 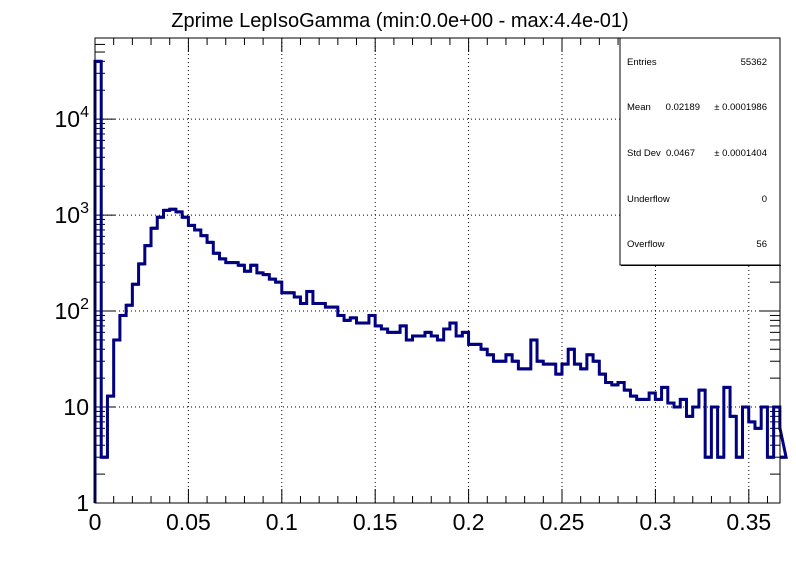 What do you see at coordinates (648, 199) in the screenshot?
I see `stats-underflow-label: Underflow` at bounding box center [648, 199].